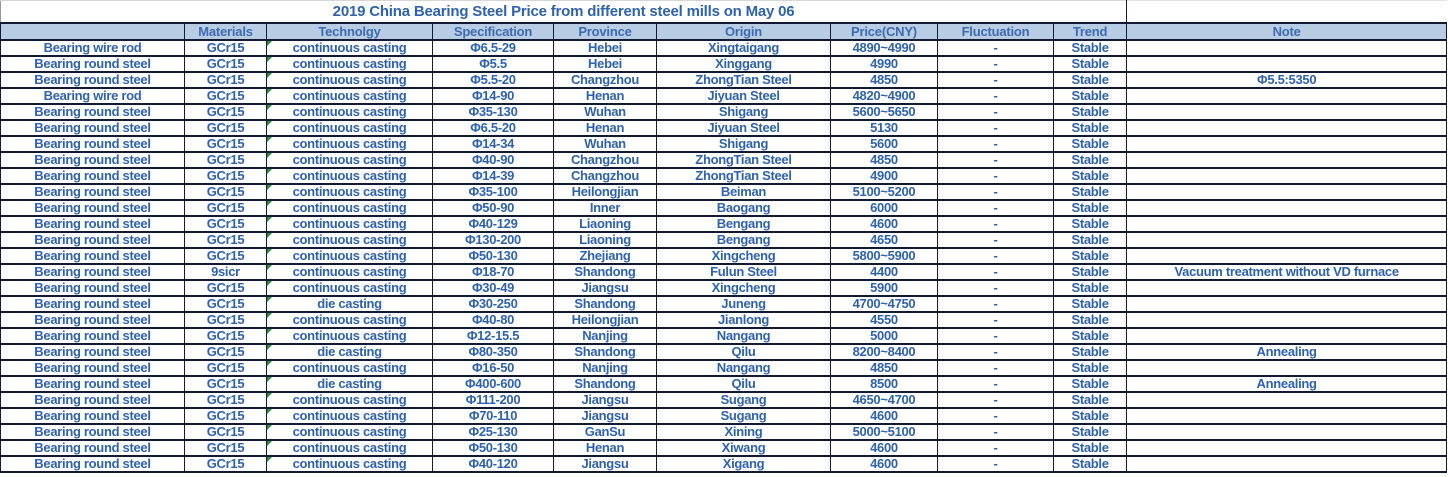 Image resolution: width=1448 pixels, height=477 pixels. I want to click on cell-price: 4820~4900, so click(884, 96).